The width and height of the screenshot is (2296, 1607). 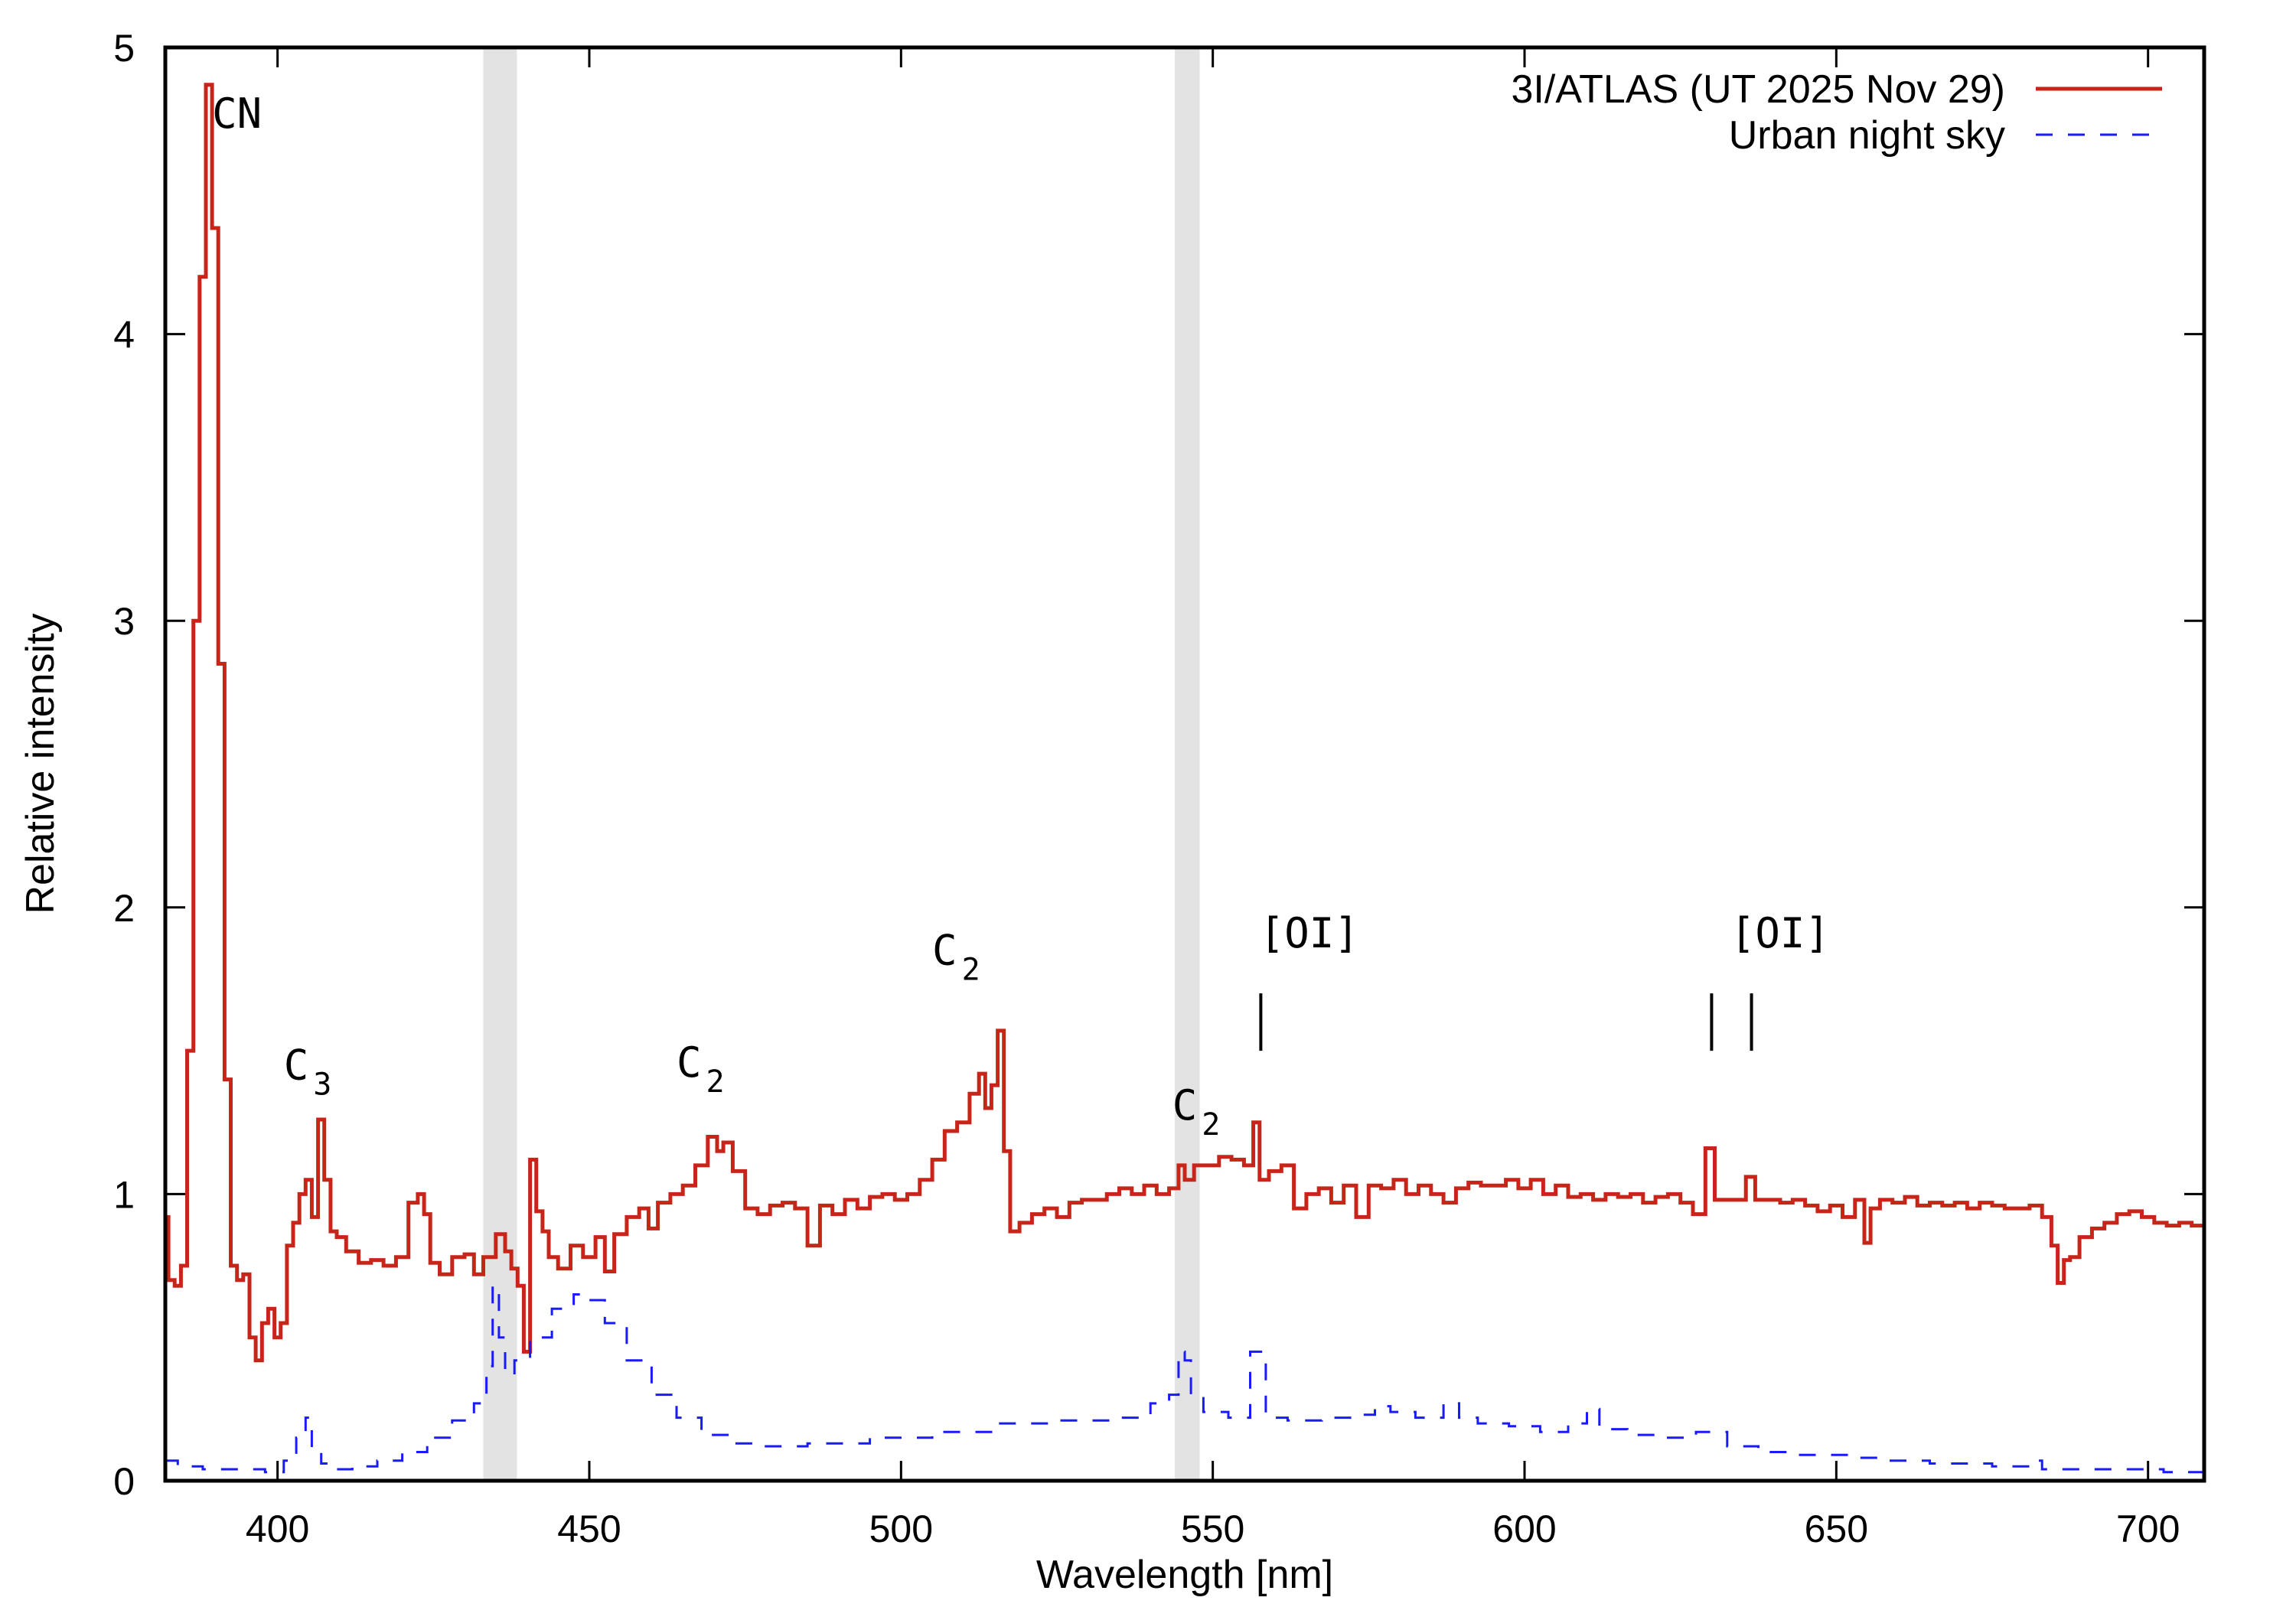 I want to click on x-tick-label: 450, so click(x=589, y=1529).